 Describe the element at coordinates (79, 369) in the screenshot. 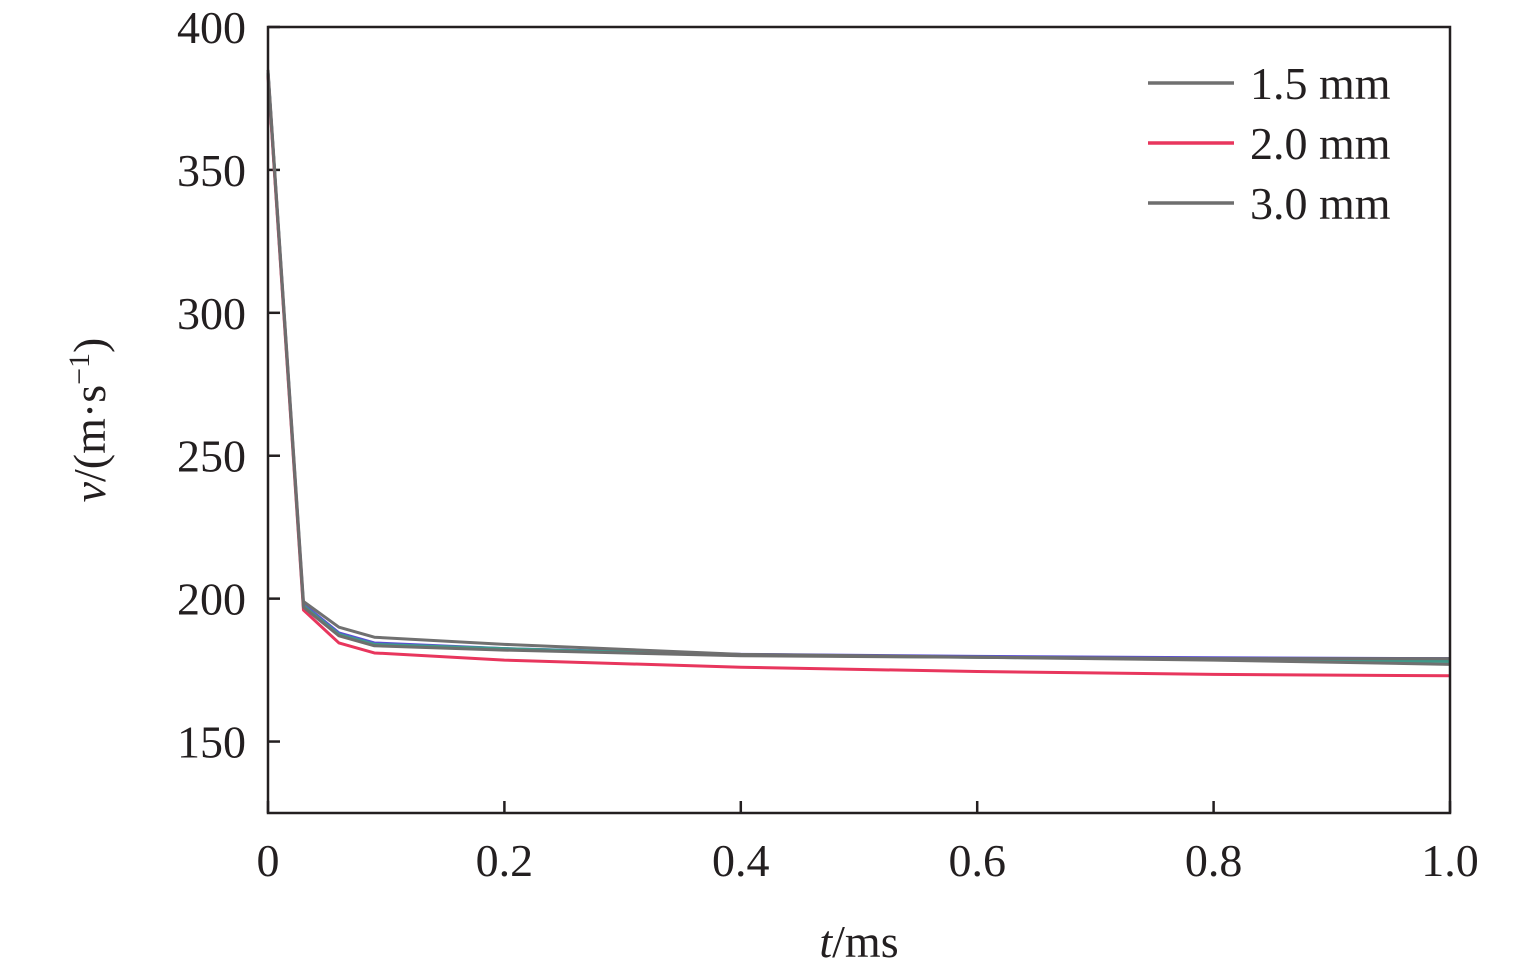

I see `y-axis-sup: −1` at that location.